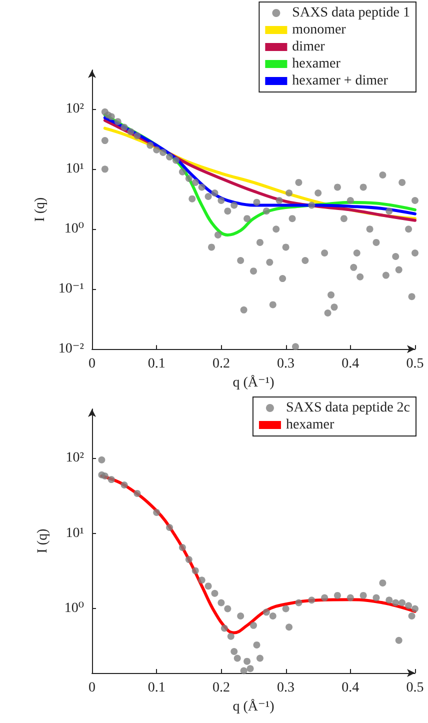  What do you see at coordinates (348, 408) in the screenshot?
I see `legend-label: SAXS data peptide 2c` at bounding box center [348, 408].